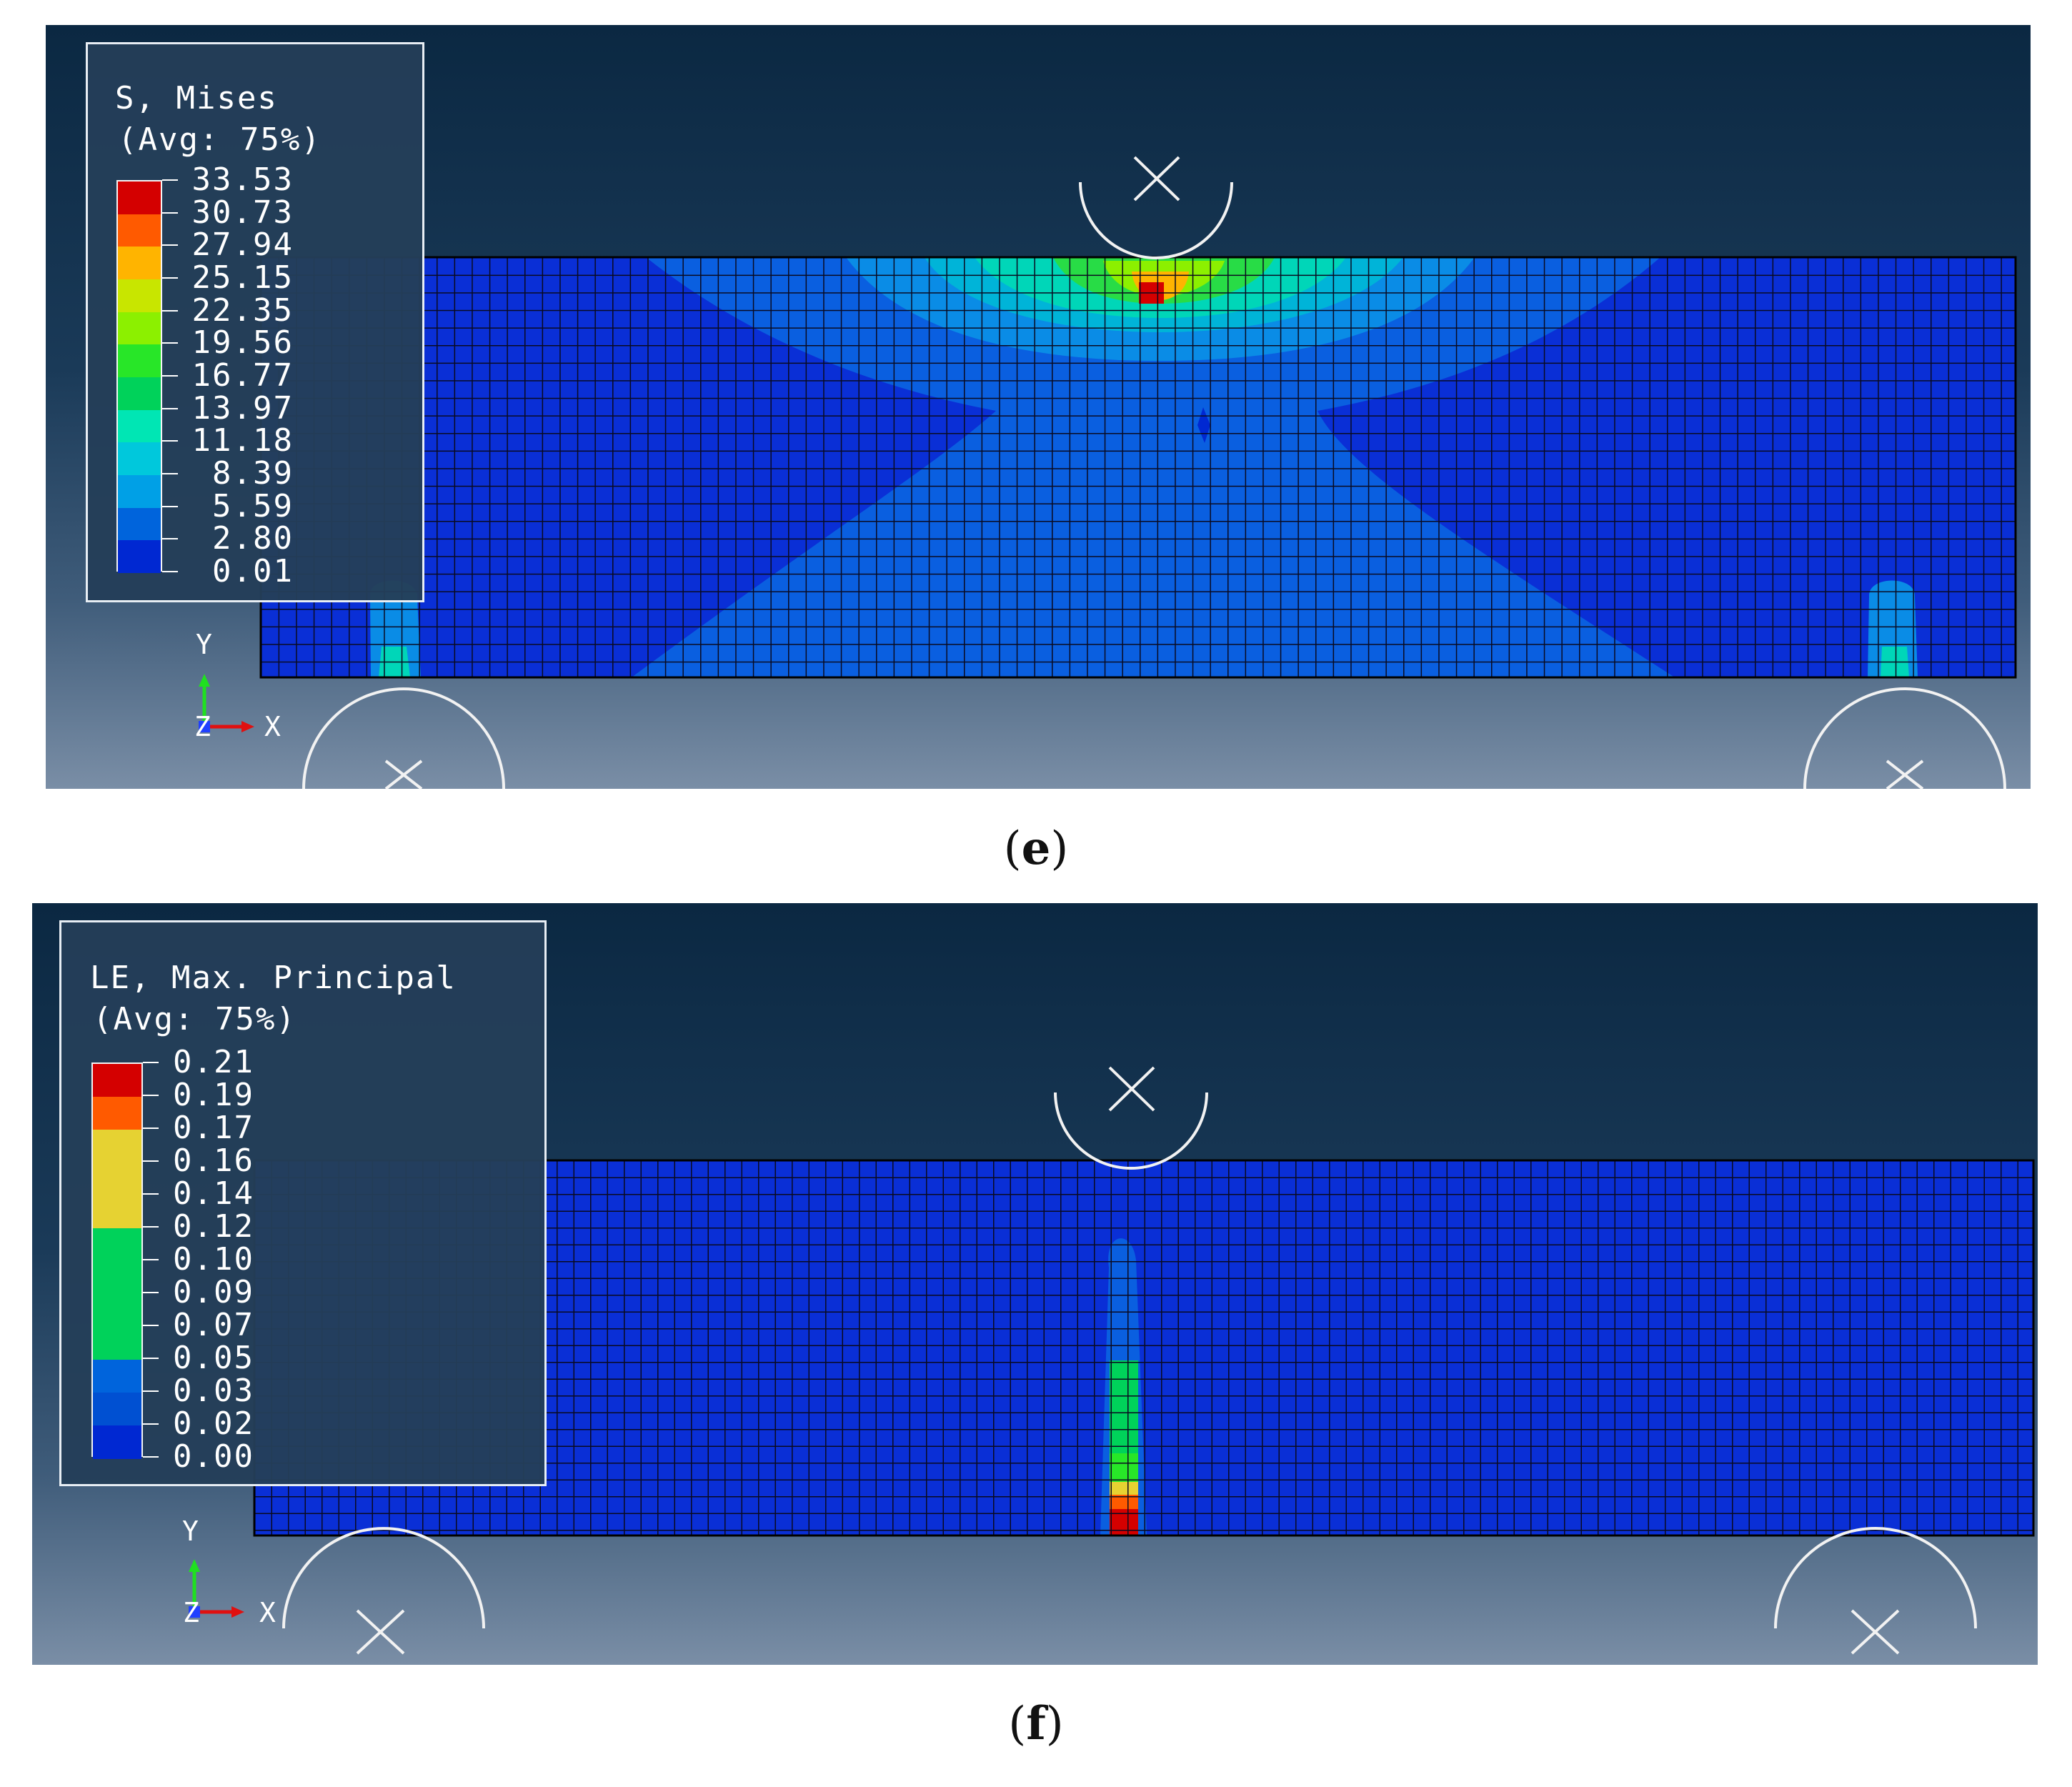  I want to click on legend-value-label: 0.12, so click(213, 1226).